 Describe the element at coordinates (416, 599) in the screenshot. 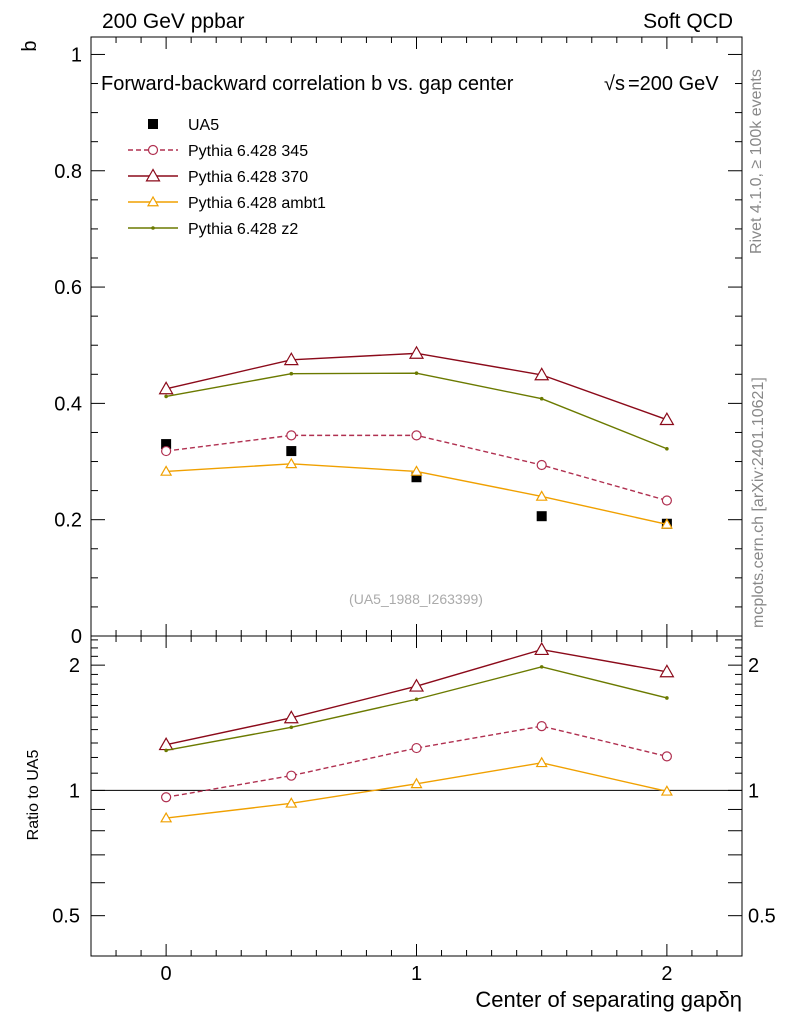

I see `analysis-id-label: (UA5_1988_I263399)` at that location.